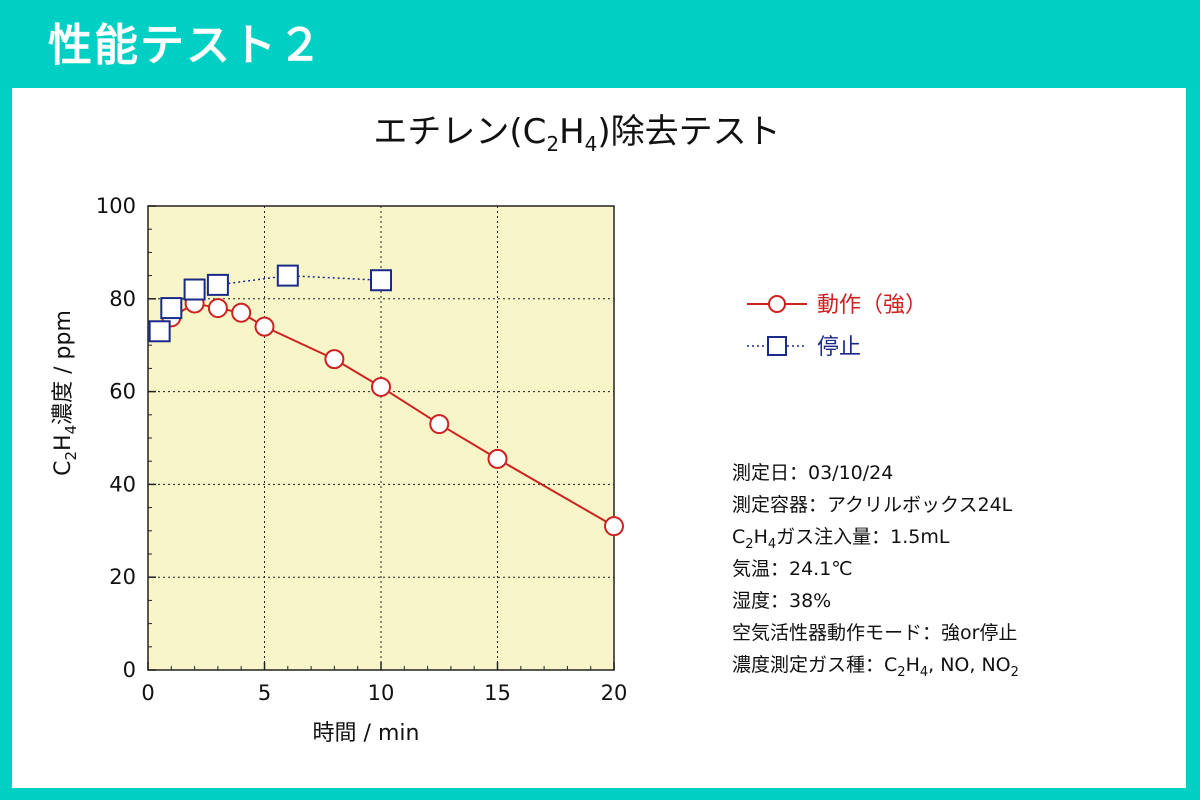  I want to click on info-mode: 空気活性器動作モード：強or停止, so click(875, 633).